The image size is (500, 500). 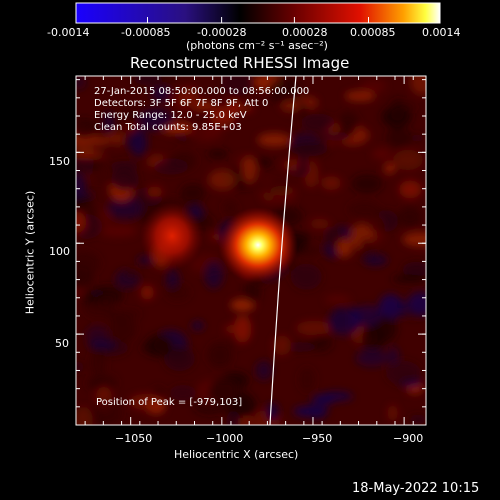 I want to click on y-tick-label: 100, so click(x=59, y=251).